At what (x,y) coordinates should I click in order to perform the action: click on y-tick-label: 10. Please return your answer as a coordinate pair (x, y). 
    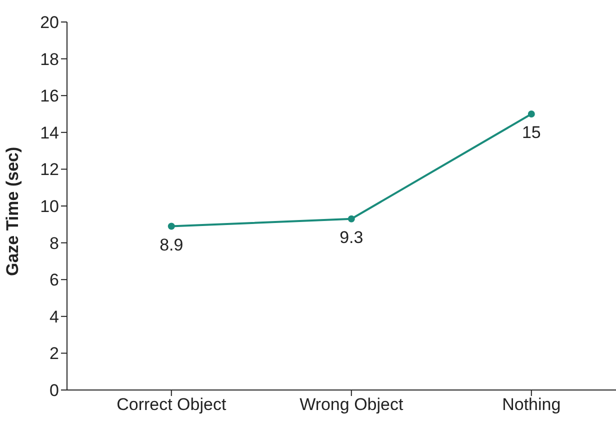
    Looking at the image, I should click on (49, 206).